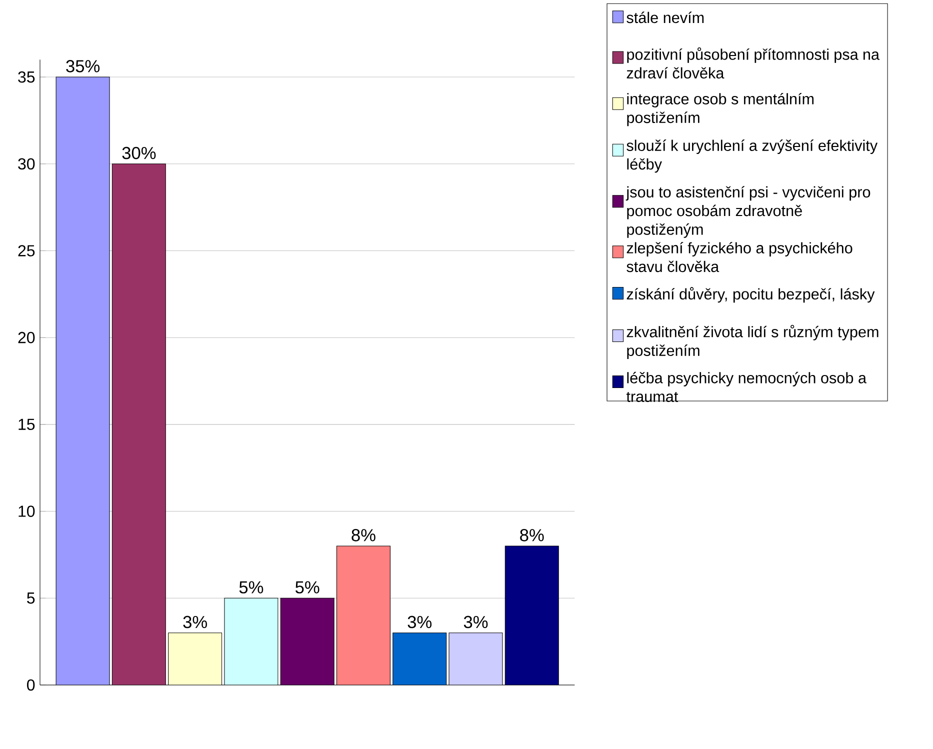 The width and height of the screenshot is (933, 749). I want to click on y-tick-label: 30, so click(26, 164).